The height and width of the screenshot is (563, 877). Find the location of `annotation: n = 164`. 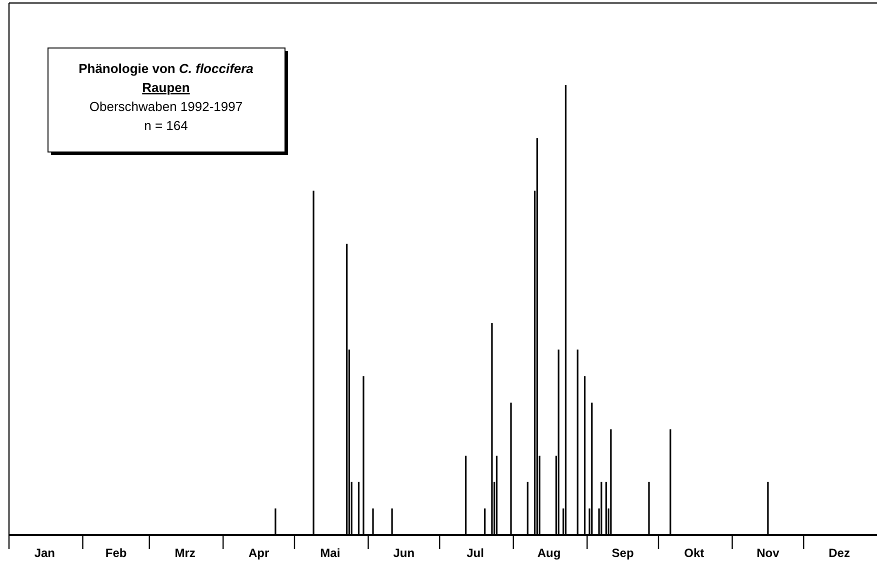

annotation: n = 164 is located at coordinates (166, 125).